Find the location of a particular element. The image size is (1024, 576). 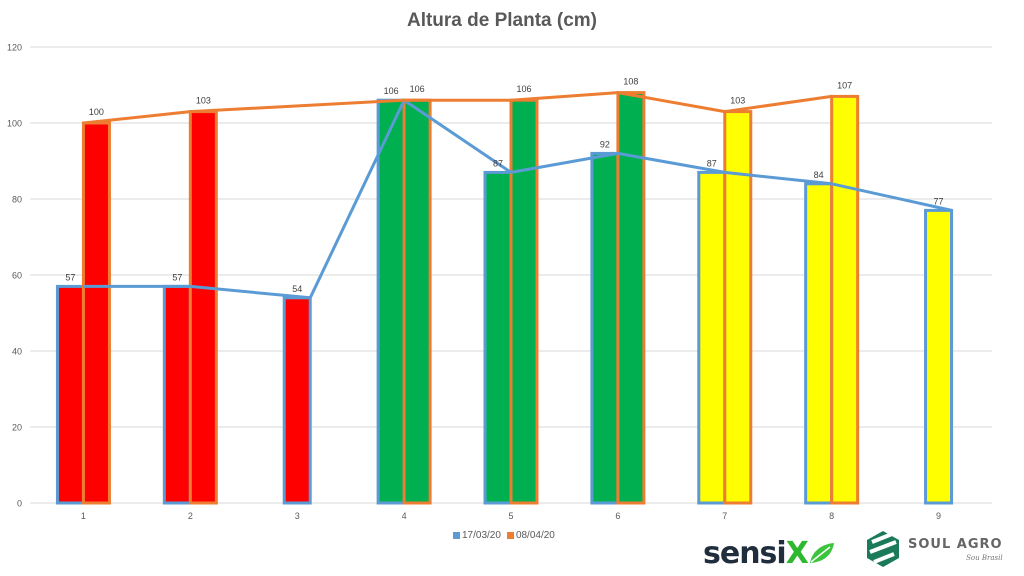

y-tick-label: 120 is located at coordinates (14, 48).